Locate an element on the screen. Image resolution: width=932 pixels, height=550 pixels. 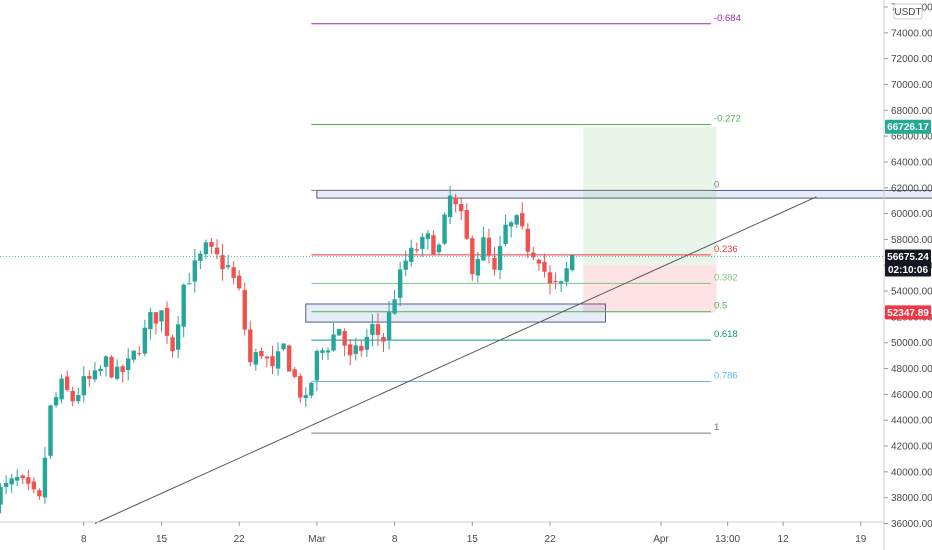
fib-level-label: 0.786 is located at coordinates (726, 375).